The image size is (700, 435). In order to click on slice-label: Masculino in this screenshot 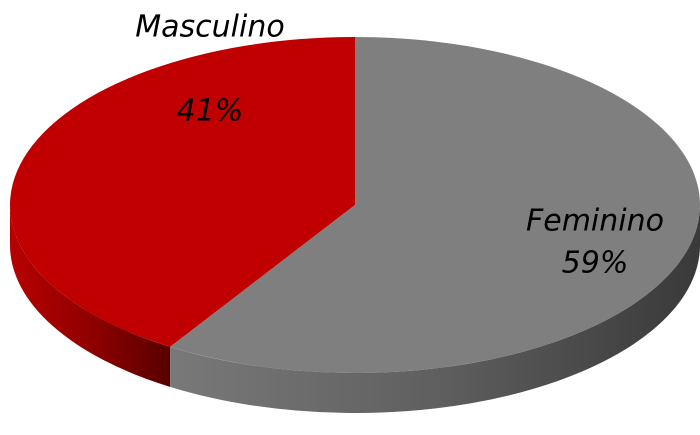, I will do `click(209, 27)`.